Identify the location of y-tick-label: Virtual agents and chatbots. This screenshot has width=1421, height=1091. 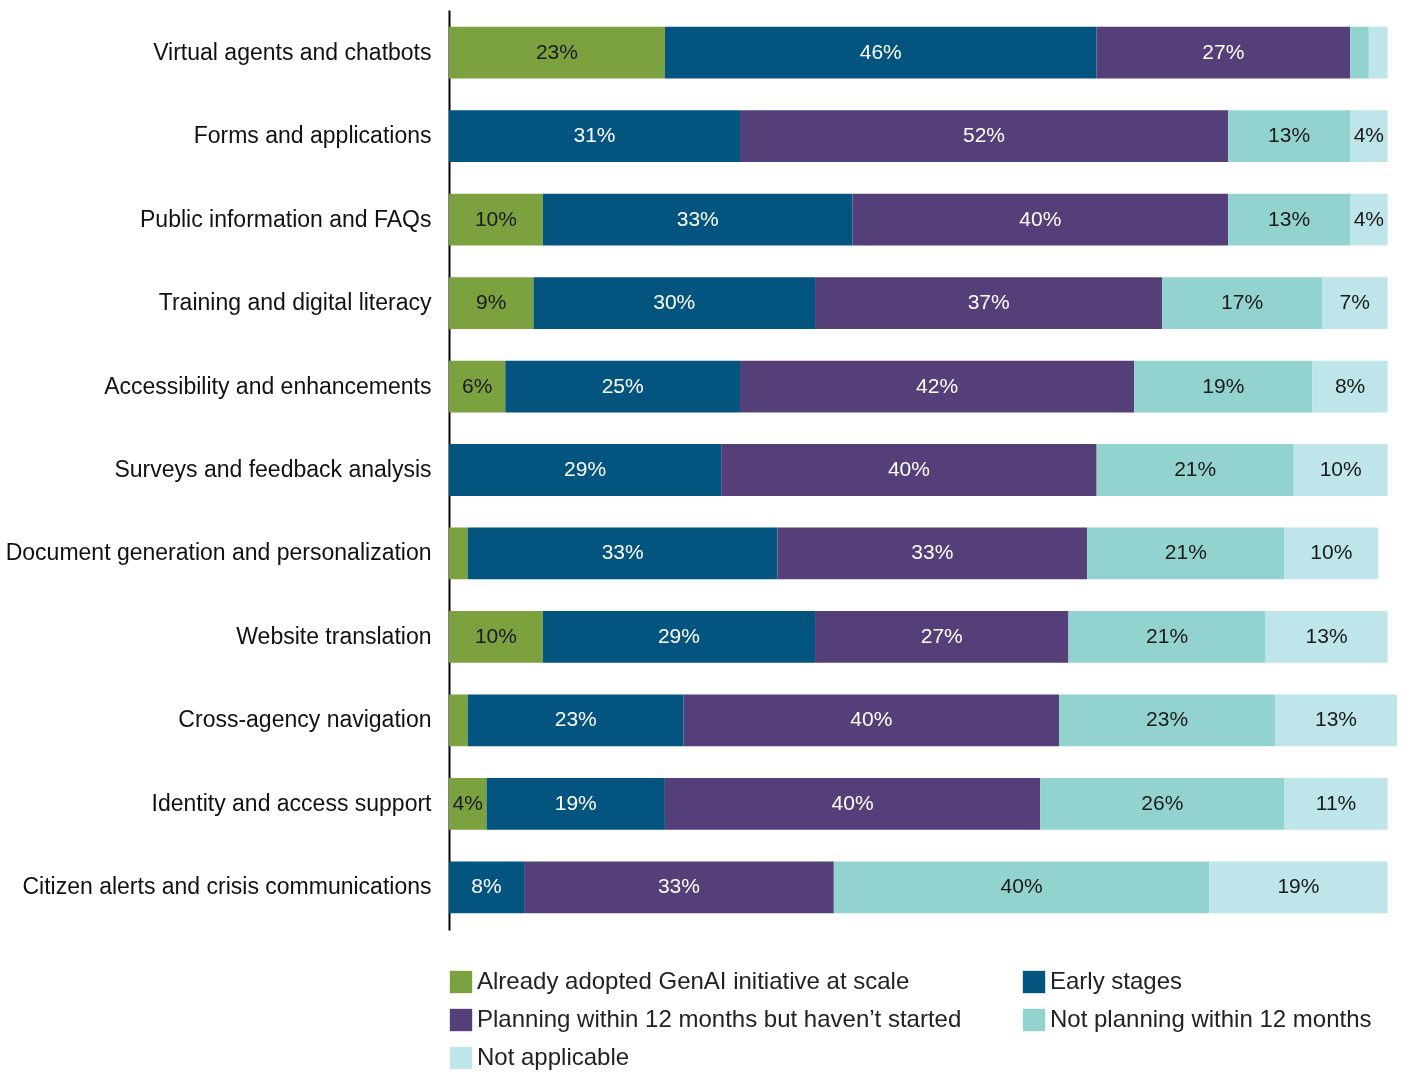
(292, 51).